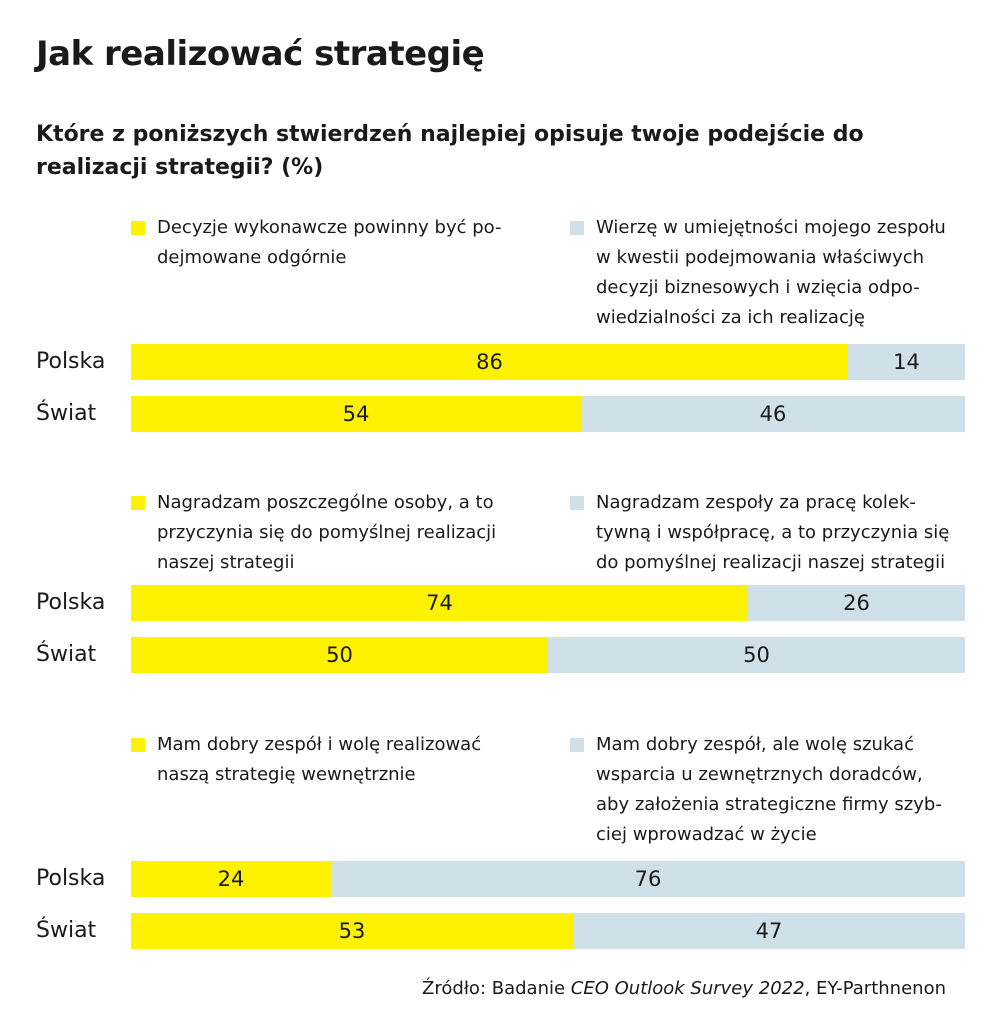 The height and width of the screenshot is (1020, 1000). Describe the element at coordinates (759, 774) in the screenshot. I see `legend-text-line: wsparcia u zewnętrznych doradców,` at that location.